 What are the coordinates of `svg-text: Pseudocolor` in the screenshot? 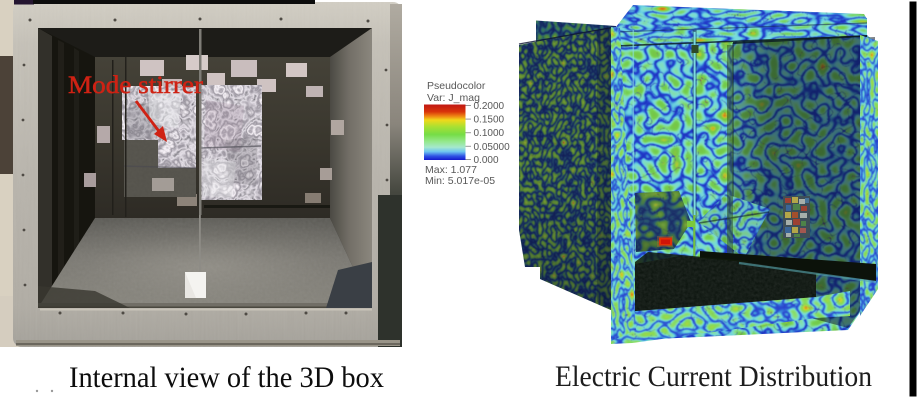 It's located at (456, 86).